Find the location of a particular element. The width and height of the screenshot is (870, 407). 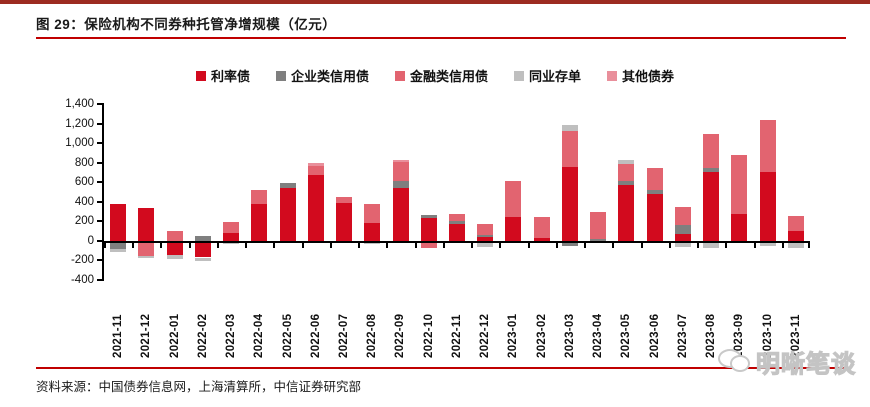

x-label-cell: 2023-04 is located at coordinates (598, 322).